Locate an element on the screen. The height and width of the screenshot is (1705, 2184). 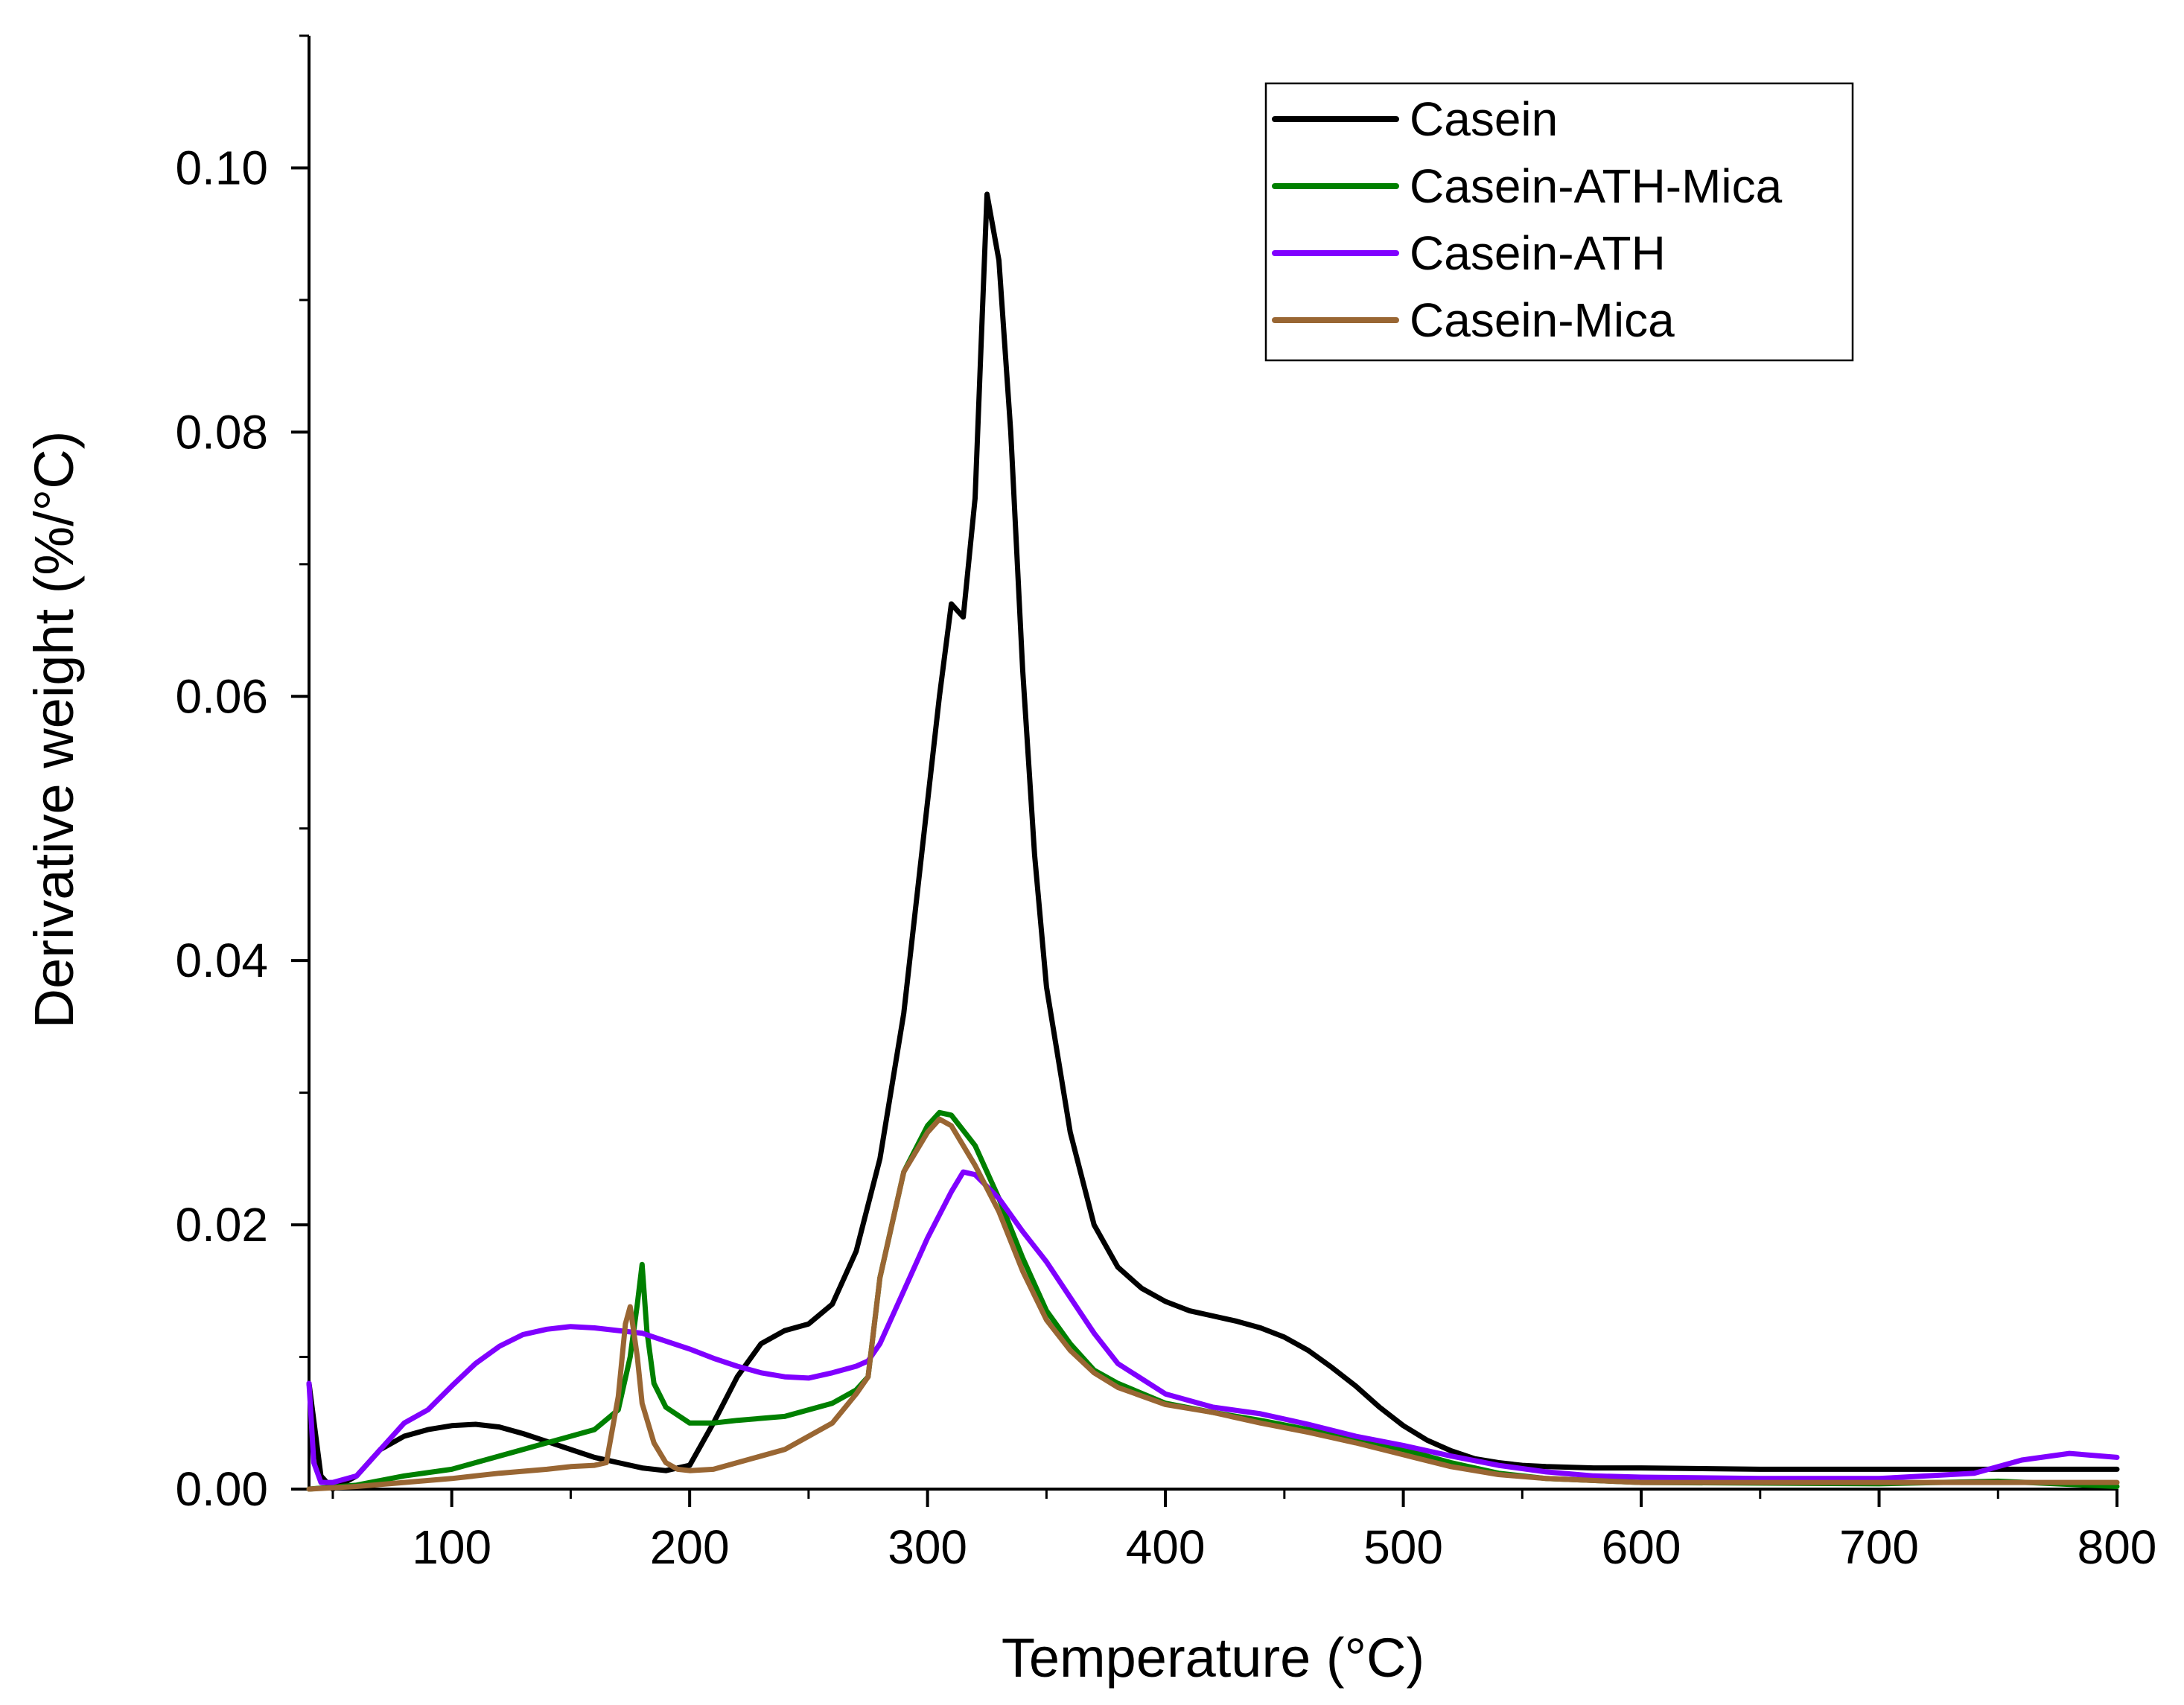
y-tick-label-1: 0.02 is located at coordinates (221, 1225).